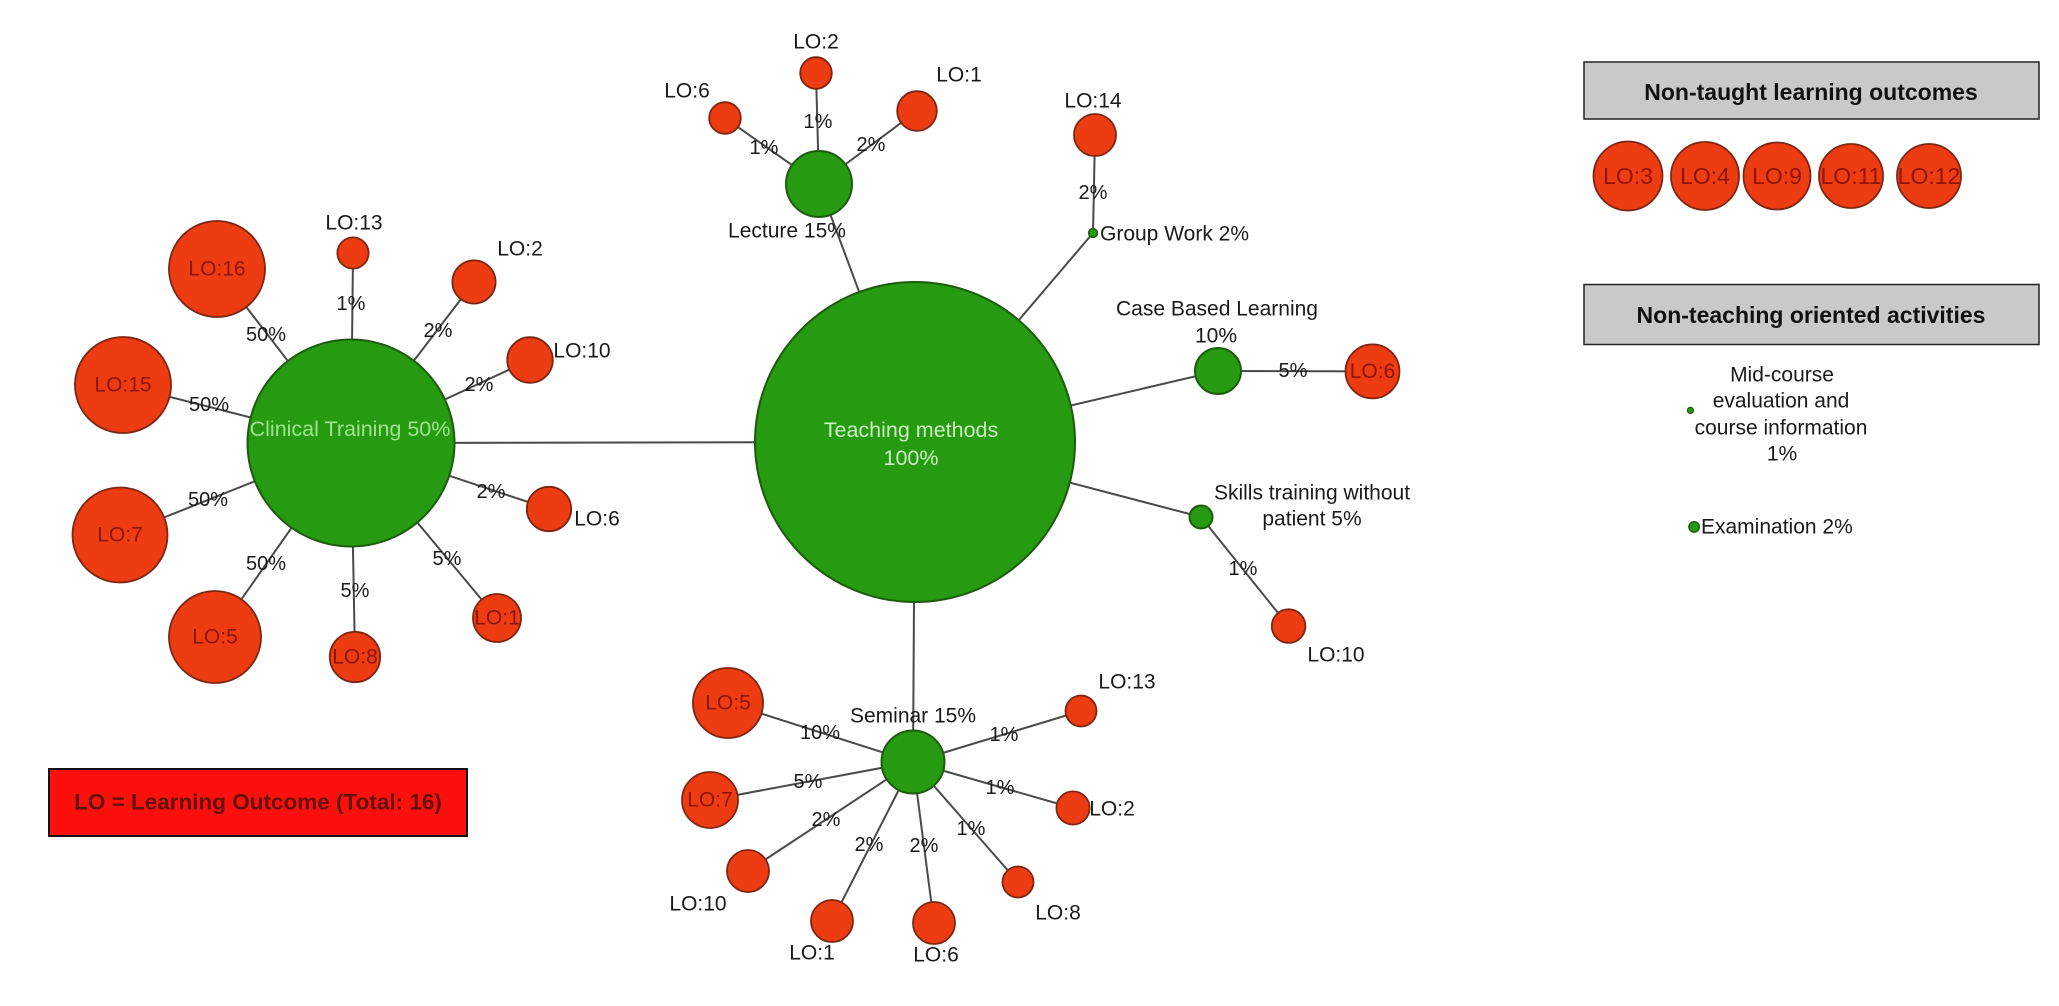 This screenshot has width=2059, height=1006. Describe the element at coordinates (216, 269) in the screenshot. I see `svg-text: LO:16` at that location.